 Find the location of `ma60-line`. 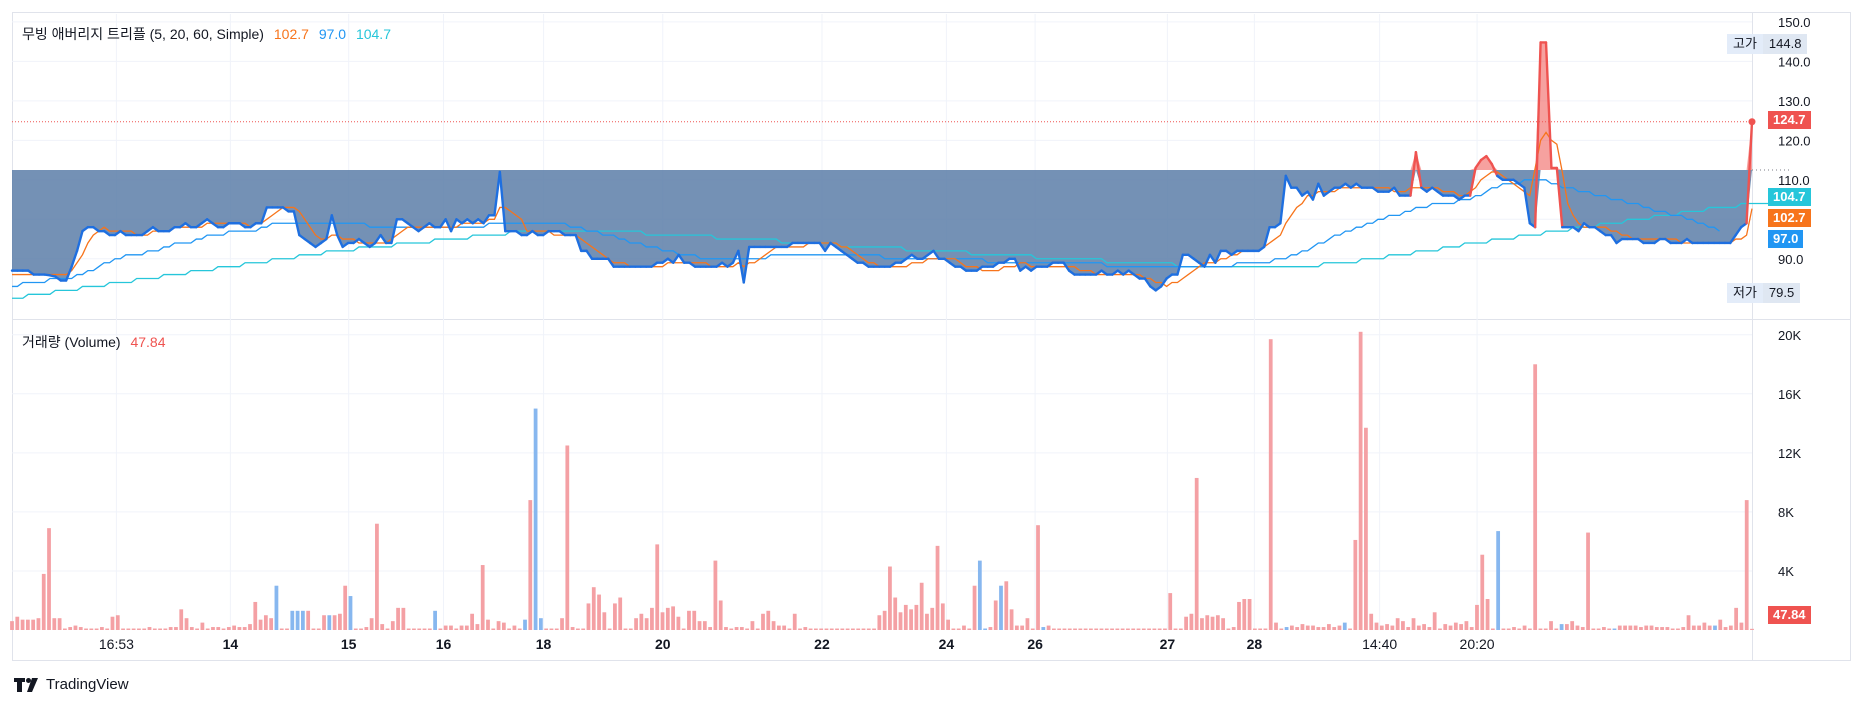

ma60-line is located at coordinates (898, 249).